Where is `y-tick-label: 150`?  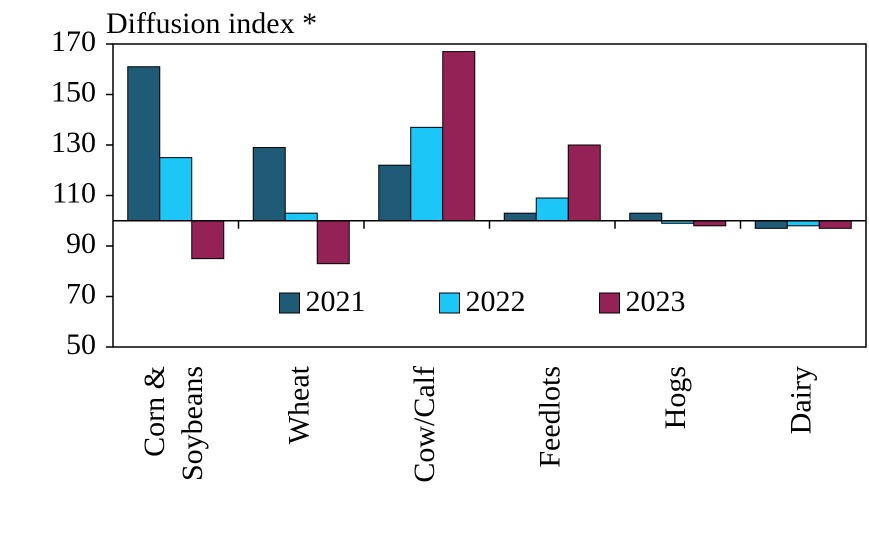
y-tick-label: 150 is located at coordinates (73, 91).